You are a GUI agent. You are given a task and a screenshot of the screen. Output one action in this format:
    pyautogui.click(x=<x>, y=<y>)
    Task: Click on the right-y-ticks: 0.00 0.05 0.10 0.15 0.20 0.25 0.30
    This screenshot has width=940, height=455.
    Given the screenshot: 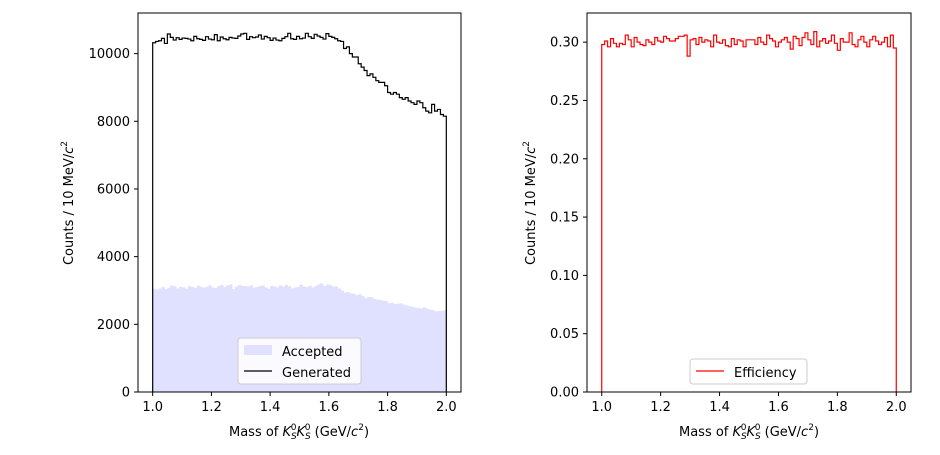 What is the action you would take?
    pyautogui.click(x=568, y=218)
    